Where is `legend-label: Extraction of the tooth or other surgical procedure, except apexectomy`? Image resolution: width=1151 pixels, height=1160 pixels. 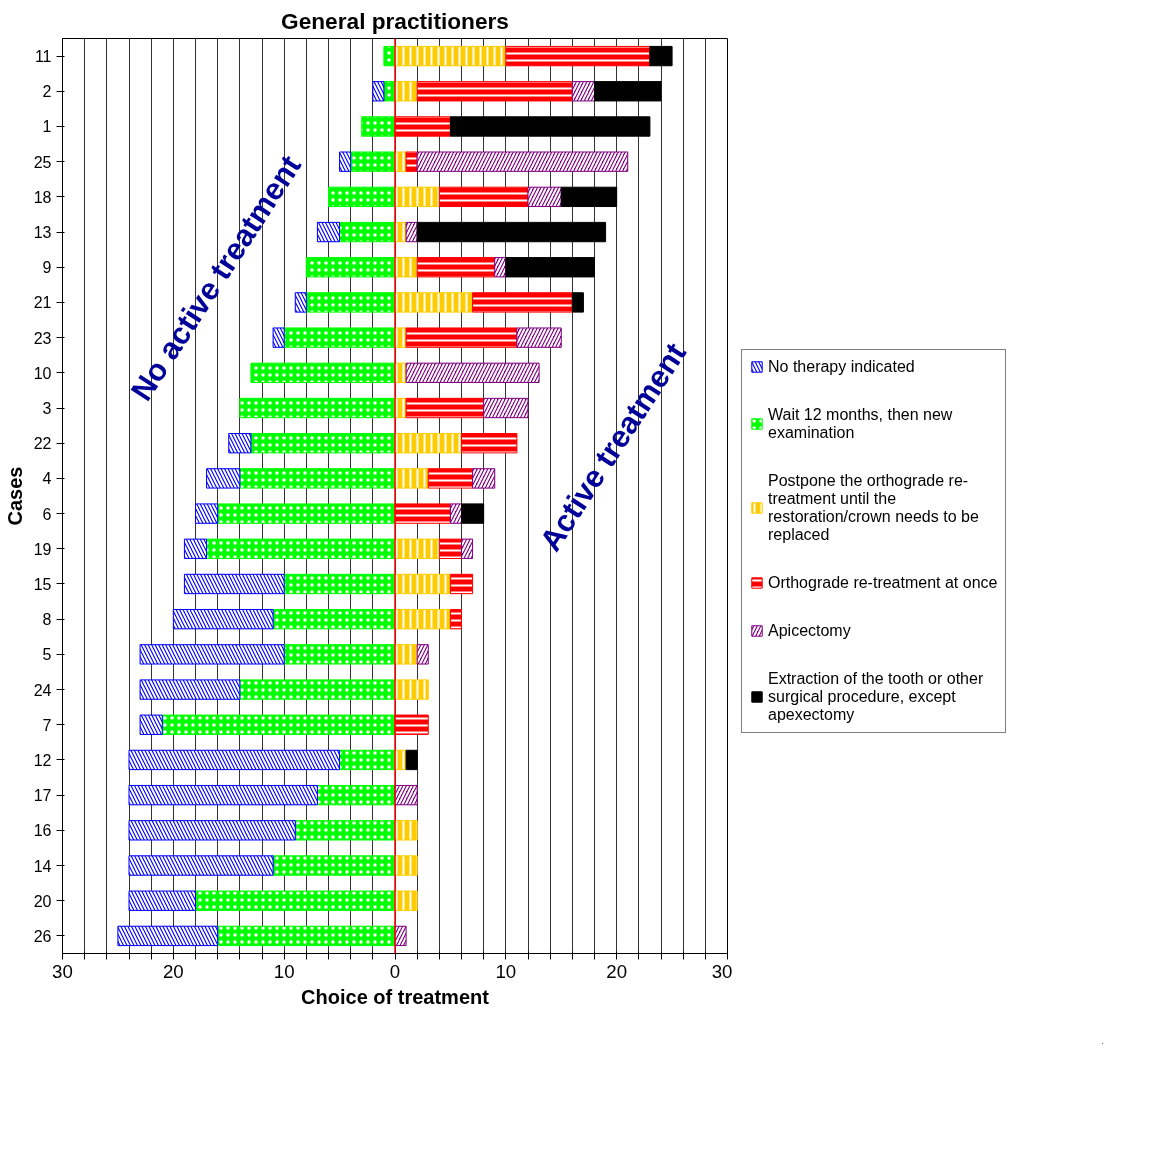 legend-label: Extraction of the tooth or other surgical procedure, except apexectomy is located at coordinates (876, 696).